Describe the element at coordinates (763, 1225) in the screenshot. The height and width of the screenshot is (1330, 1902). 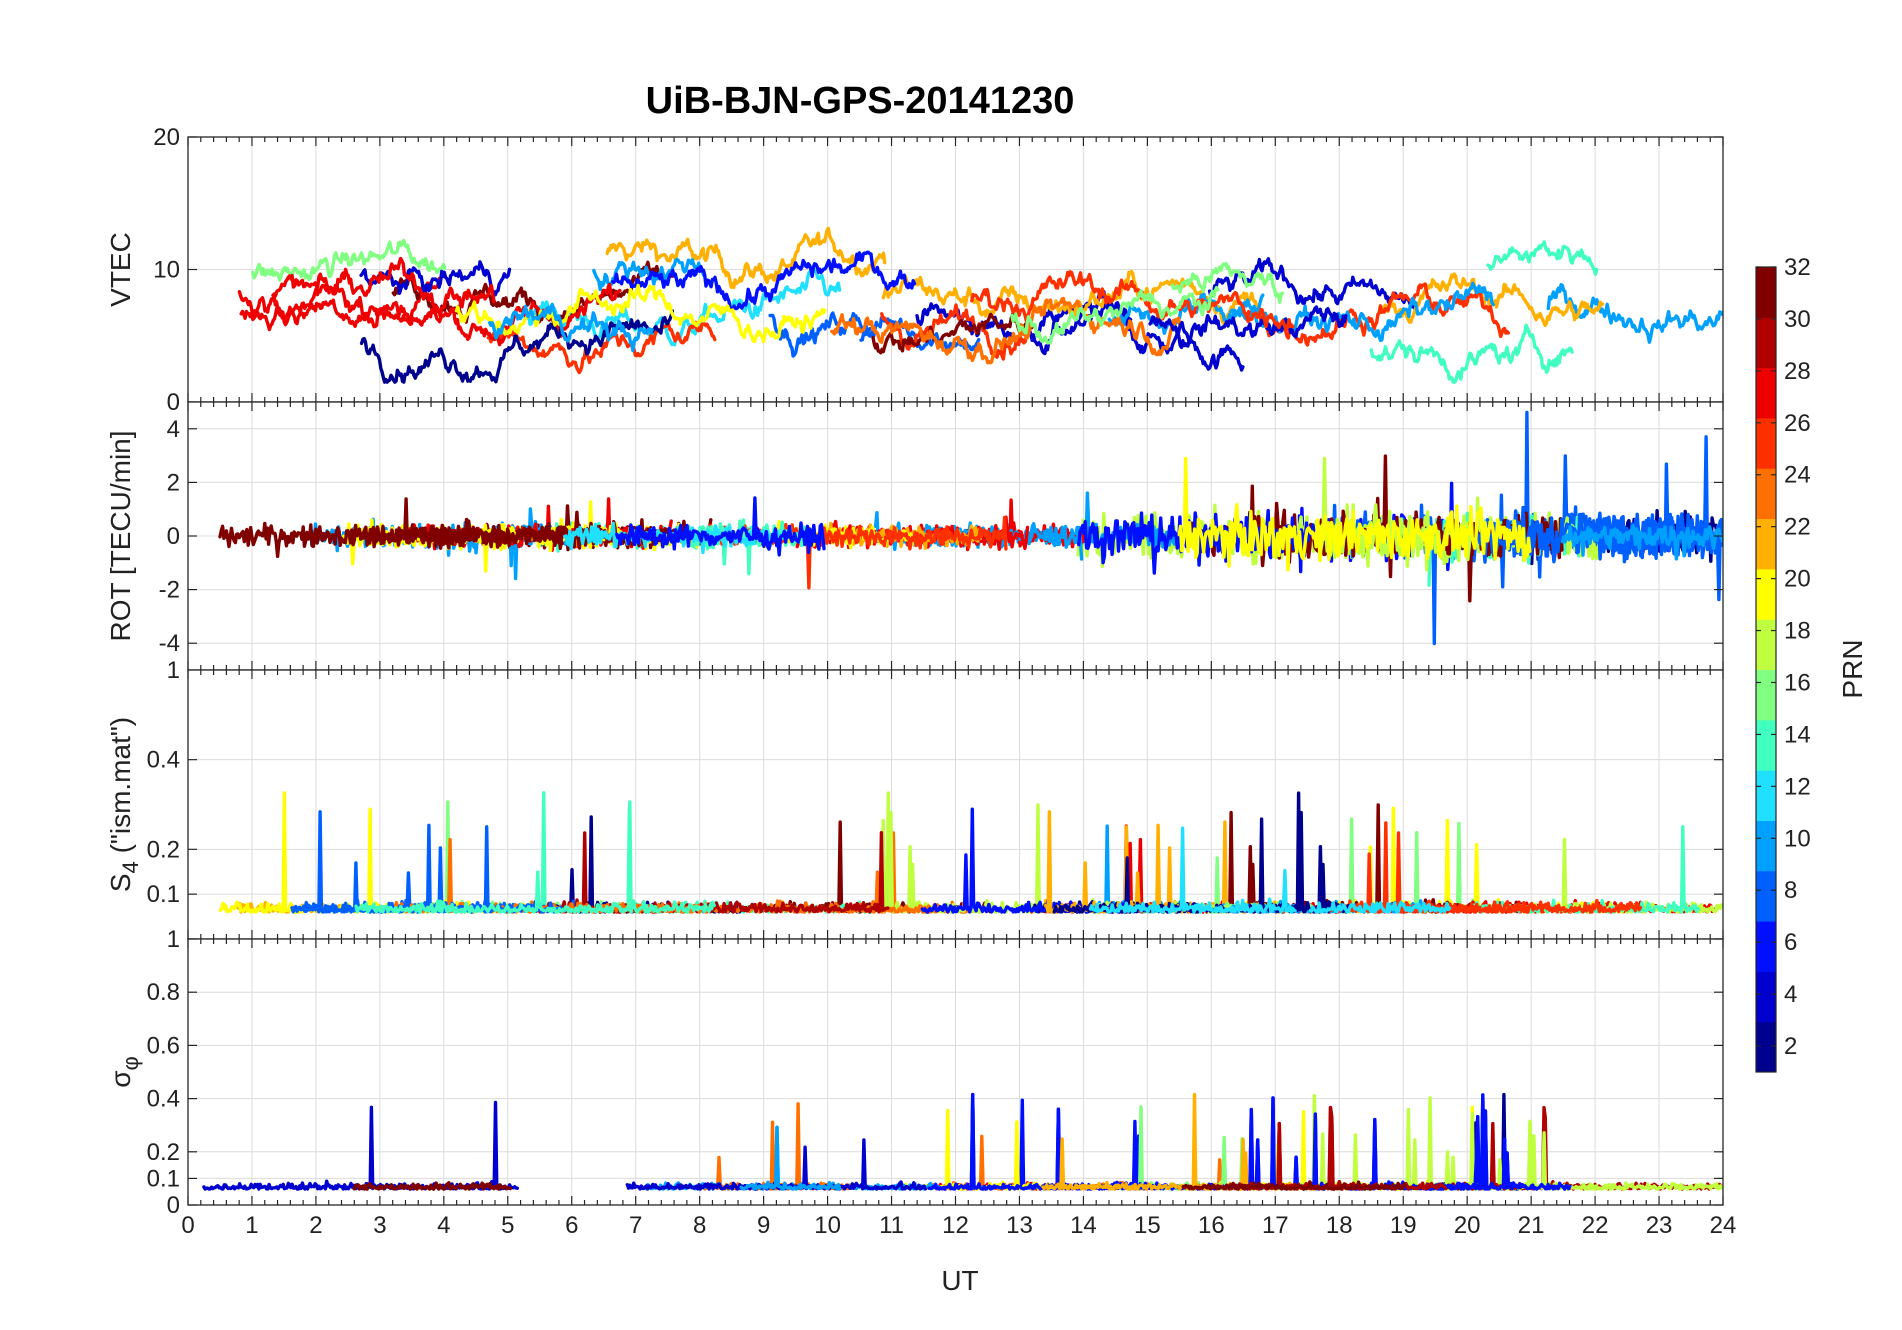
I see `x-tick-label: 9` at that location.